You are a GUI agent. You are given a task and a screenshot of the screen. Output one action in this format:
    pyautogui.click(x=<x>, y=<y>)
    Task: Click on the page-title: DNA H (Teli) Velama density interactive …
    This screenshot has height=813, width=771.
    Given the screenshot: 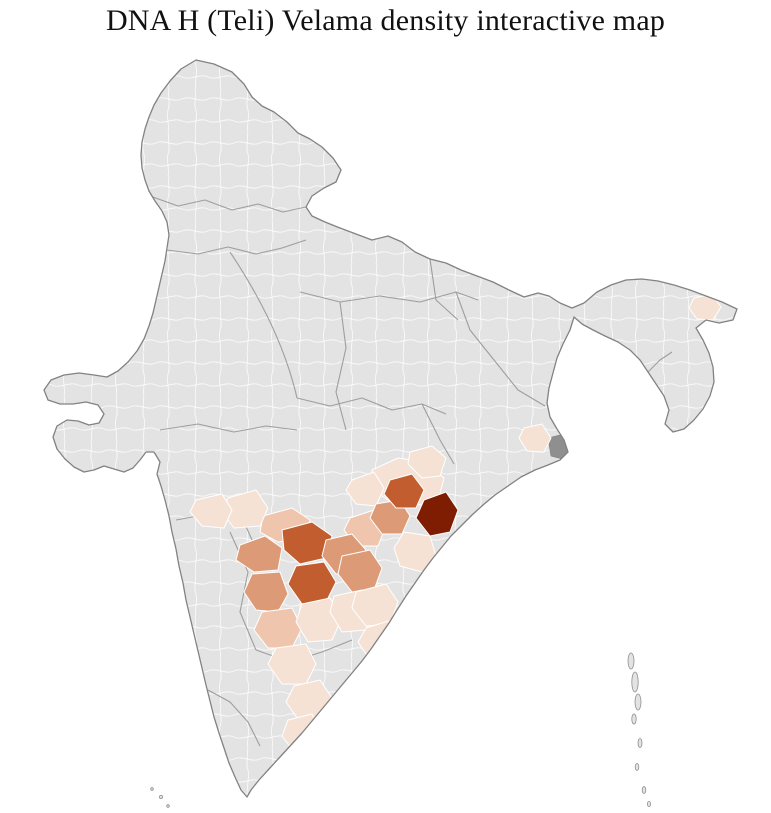 What is the action you would take?
    pyautogui.click(x=385, y=20)
    